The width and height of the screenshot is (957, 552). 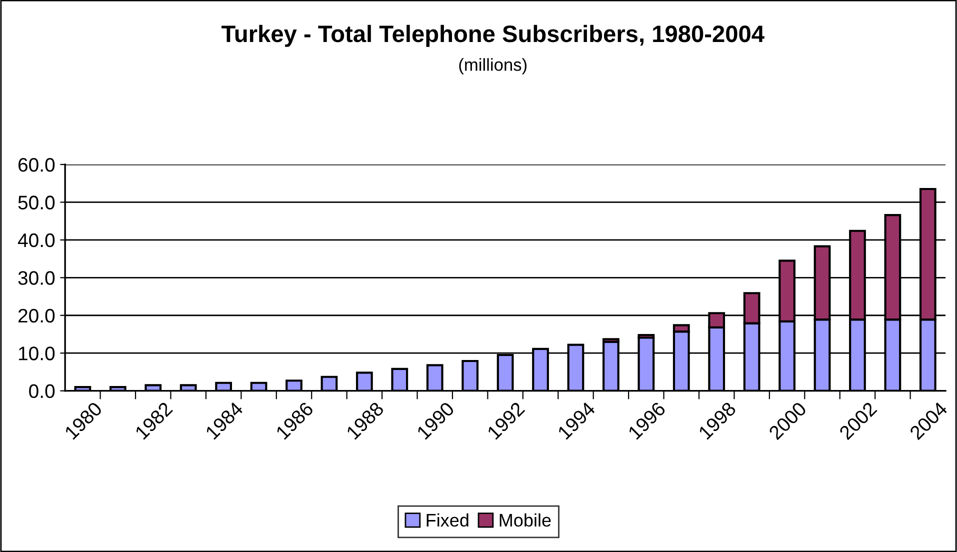 I want to click on y-tick-label: 40.0, so click(x=36, y=240).